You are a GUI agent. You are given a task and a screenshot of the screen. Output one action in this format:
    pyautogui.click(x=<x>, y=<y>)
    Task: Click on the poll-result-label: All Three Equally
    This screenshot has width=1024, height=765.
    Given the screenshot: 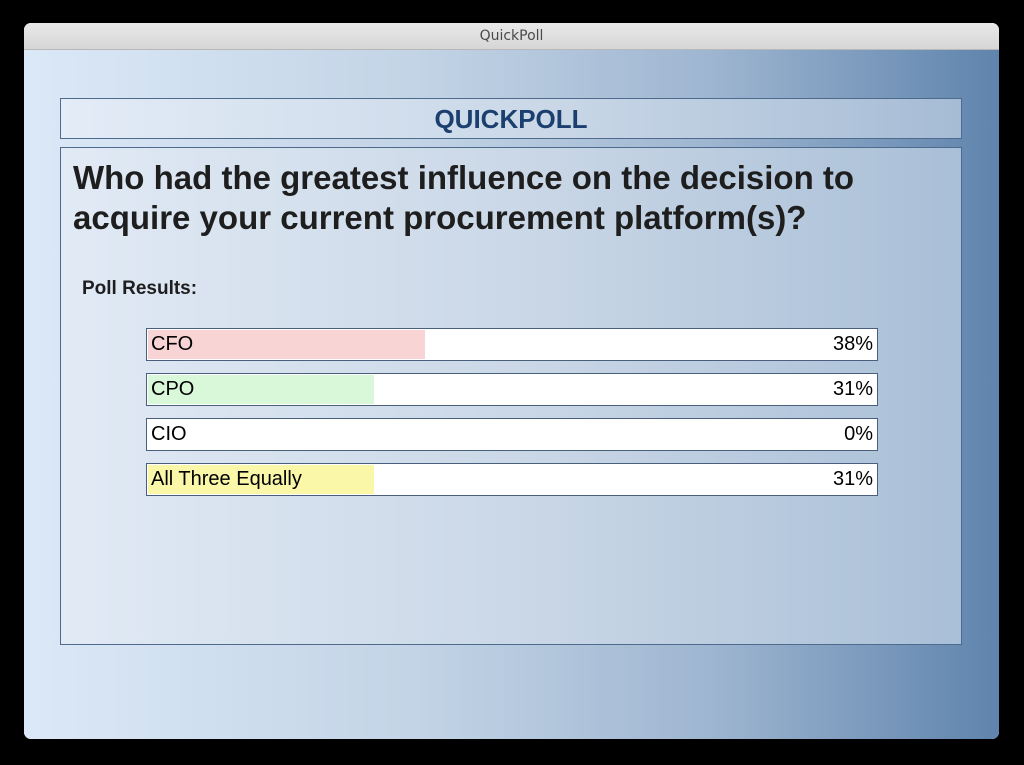 What is the action you would take?
    pyautogui.click(x=226, y=479)
    